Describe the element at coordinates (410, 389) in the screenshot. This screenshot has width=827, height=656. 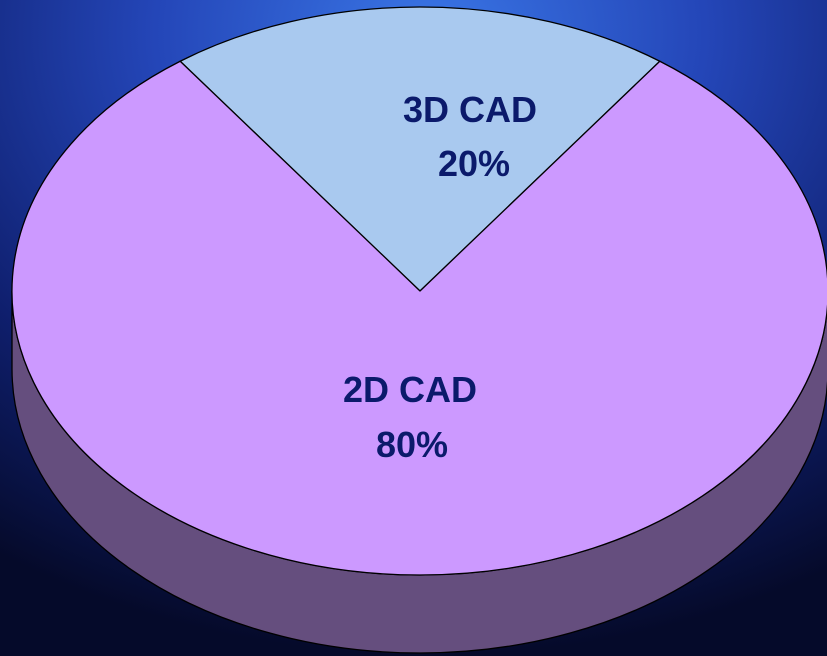
I see `slice-label-2d-cad-category: 2D CAD` at that location.